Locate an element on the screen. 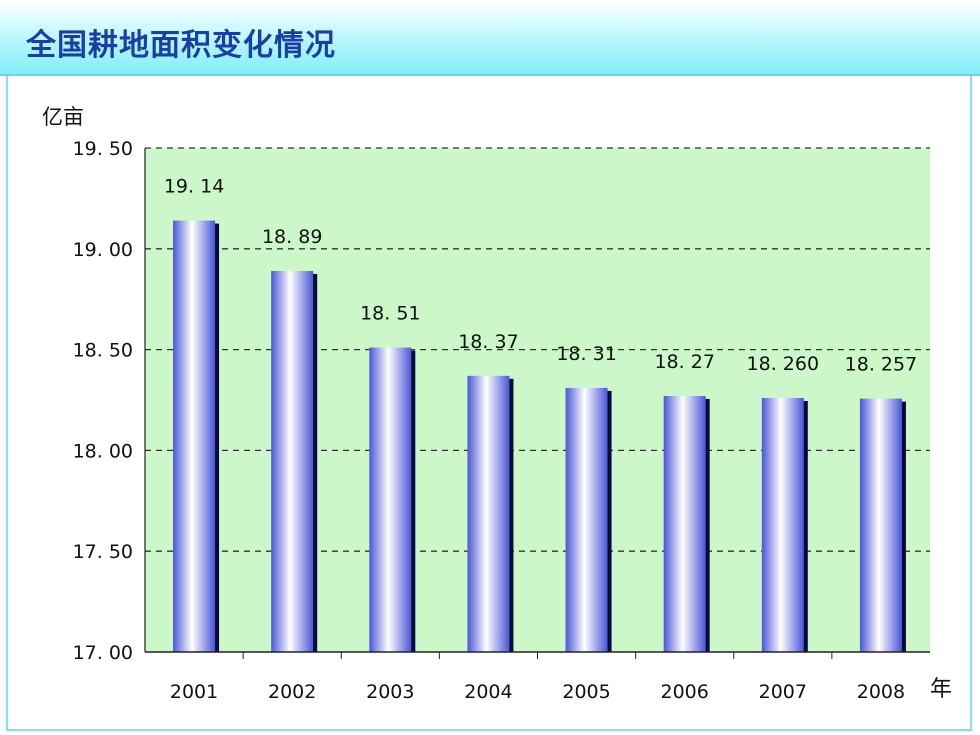 The height and width of the screenshot is (735, 980). y-tick-label: 17. 50 is located at coordinates (103, 552).